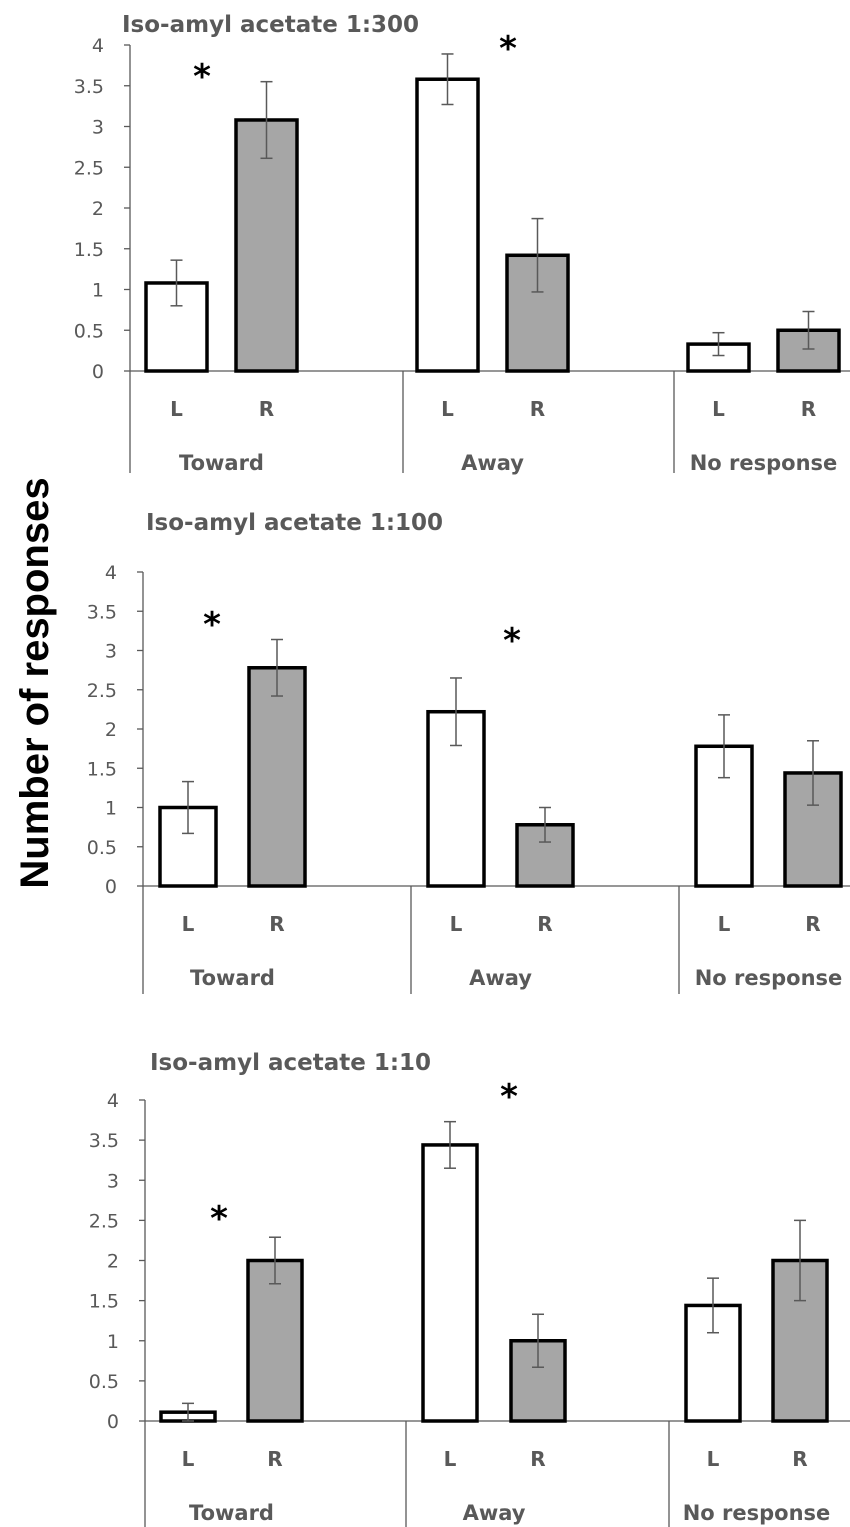 The image size is (850, 1527). I want to click on bar-toward-L, so click(176, 327).